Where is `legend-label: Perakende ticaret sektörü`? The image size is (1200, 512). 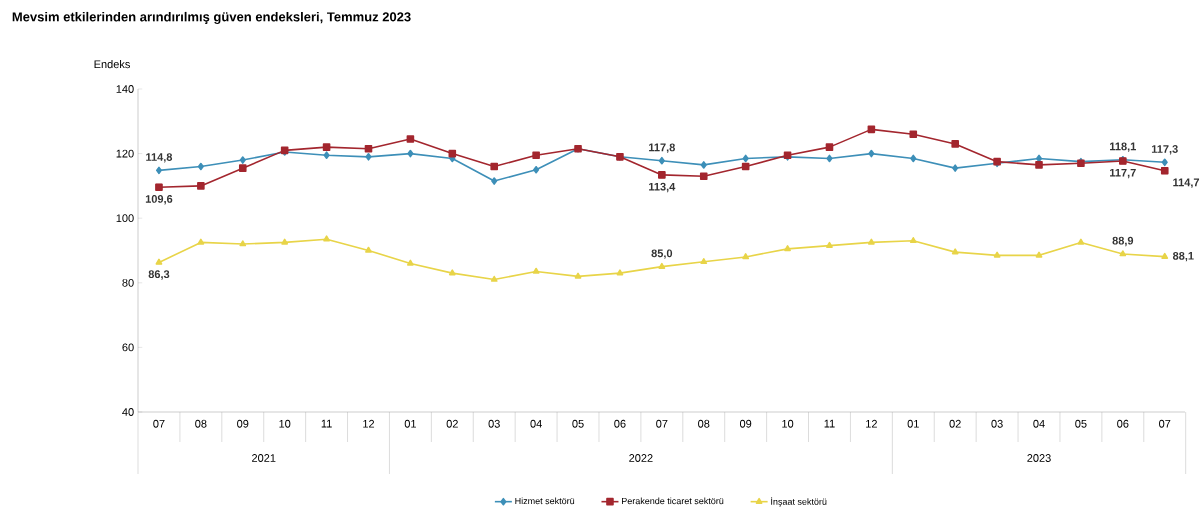 legend-label: Perakende ticaret sektörü is located at coordinates (673, 501).